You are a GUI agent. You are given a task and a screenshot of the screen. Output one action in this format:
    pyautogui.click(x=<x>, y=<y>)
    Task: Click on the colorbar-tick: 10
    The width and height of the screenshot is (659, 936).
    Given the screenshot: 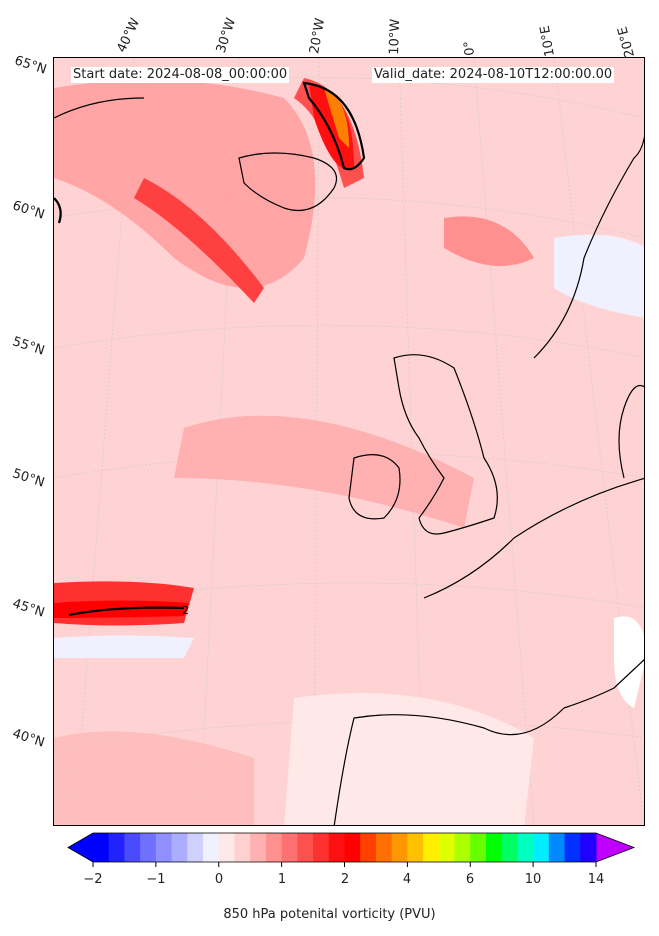 What is the action you would take?
    pyautogui.click(x=533, y=879)
    